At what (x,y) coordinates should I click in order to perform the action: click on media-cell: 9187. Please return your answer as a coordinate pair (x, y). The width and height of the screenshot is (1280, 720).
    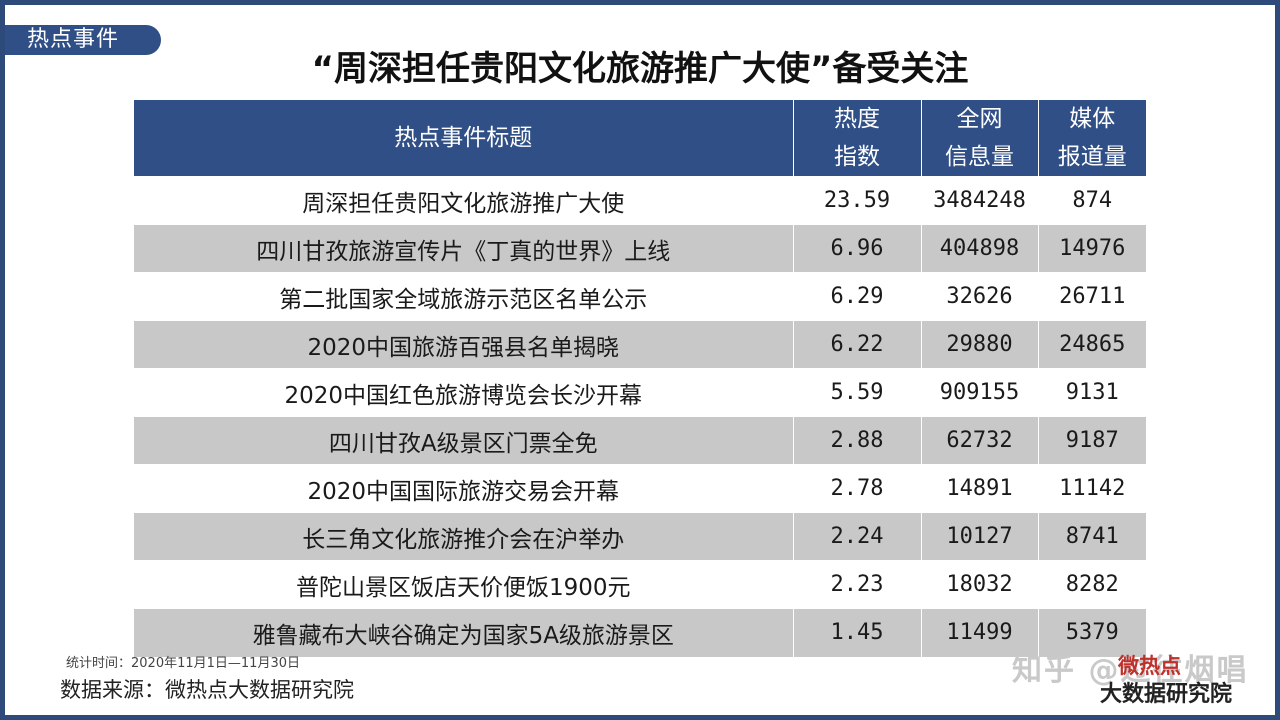
    Looking at the image, I should click on (1092, 440).